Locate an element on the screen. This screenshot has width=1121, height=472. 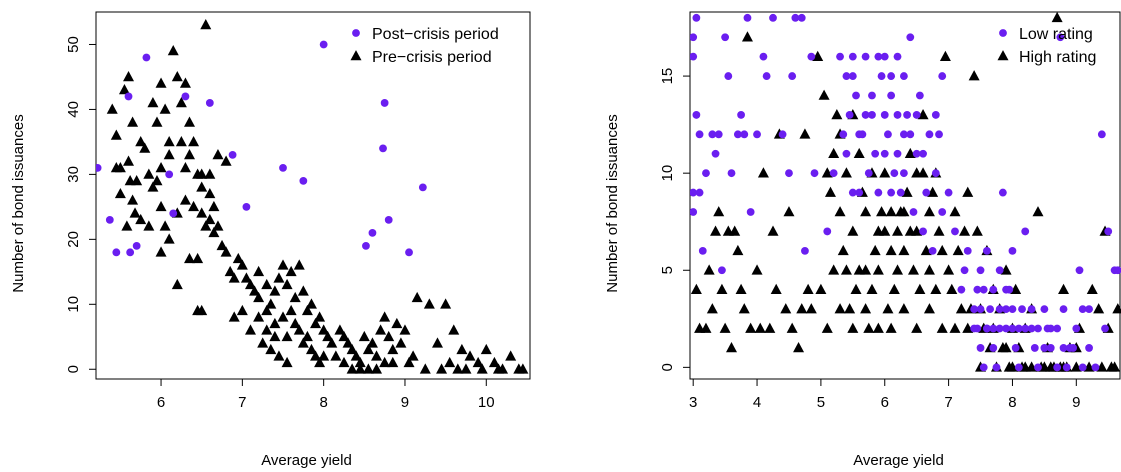
legend: Post−crisis period Pre−crisis period is located at coordinates (424, 46).